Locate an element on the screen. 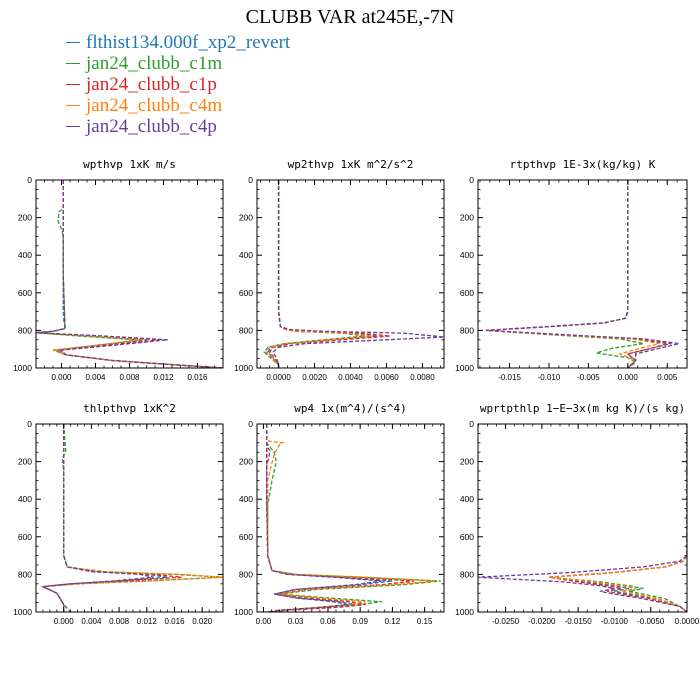  x-tick-label: 0.0020 is located at coordinates (314, 377).